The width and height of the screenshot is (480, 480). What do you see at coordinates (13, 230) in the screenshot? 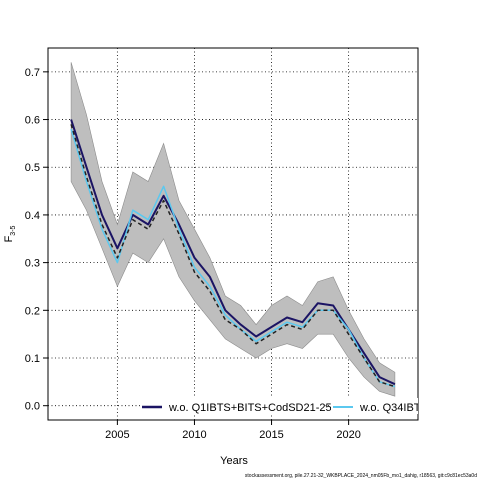
I see `y-axis-title-subscript: 3-5` at bounding box center [13, 230].